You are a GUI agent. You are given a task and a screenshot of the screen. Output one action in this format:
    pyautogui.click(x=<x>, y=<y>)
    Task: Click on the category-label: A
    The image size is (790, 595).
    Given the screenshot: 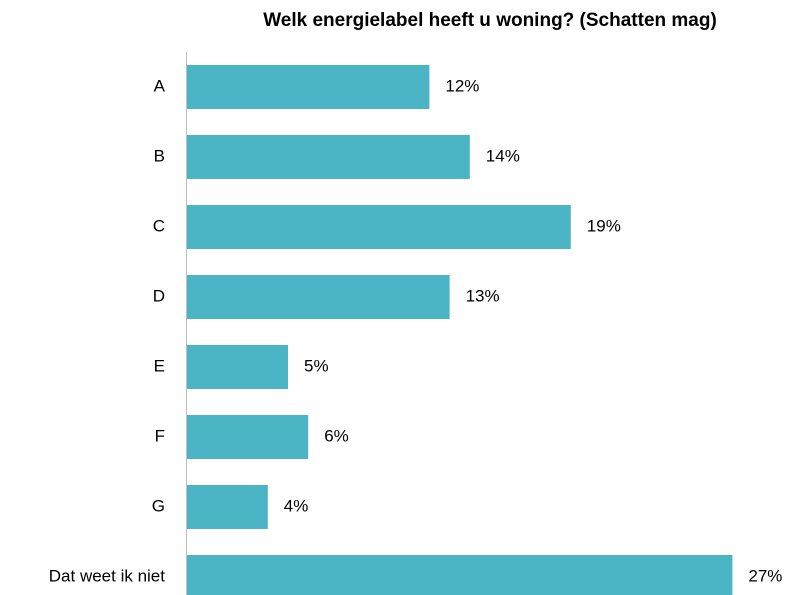 What is the action you would take?
    pyautogui.click(x=160, y=85)
    